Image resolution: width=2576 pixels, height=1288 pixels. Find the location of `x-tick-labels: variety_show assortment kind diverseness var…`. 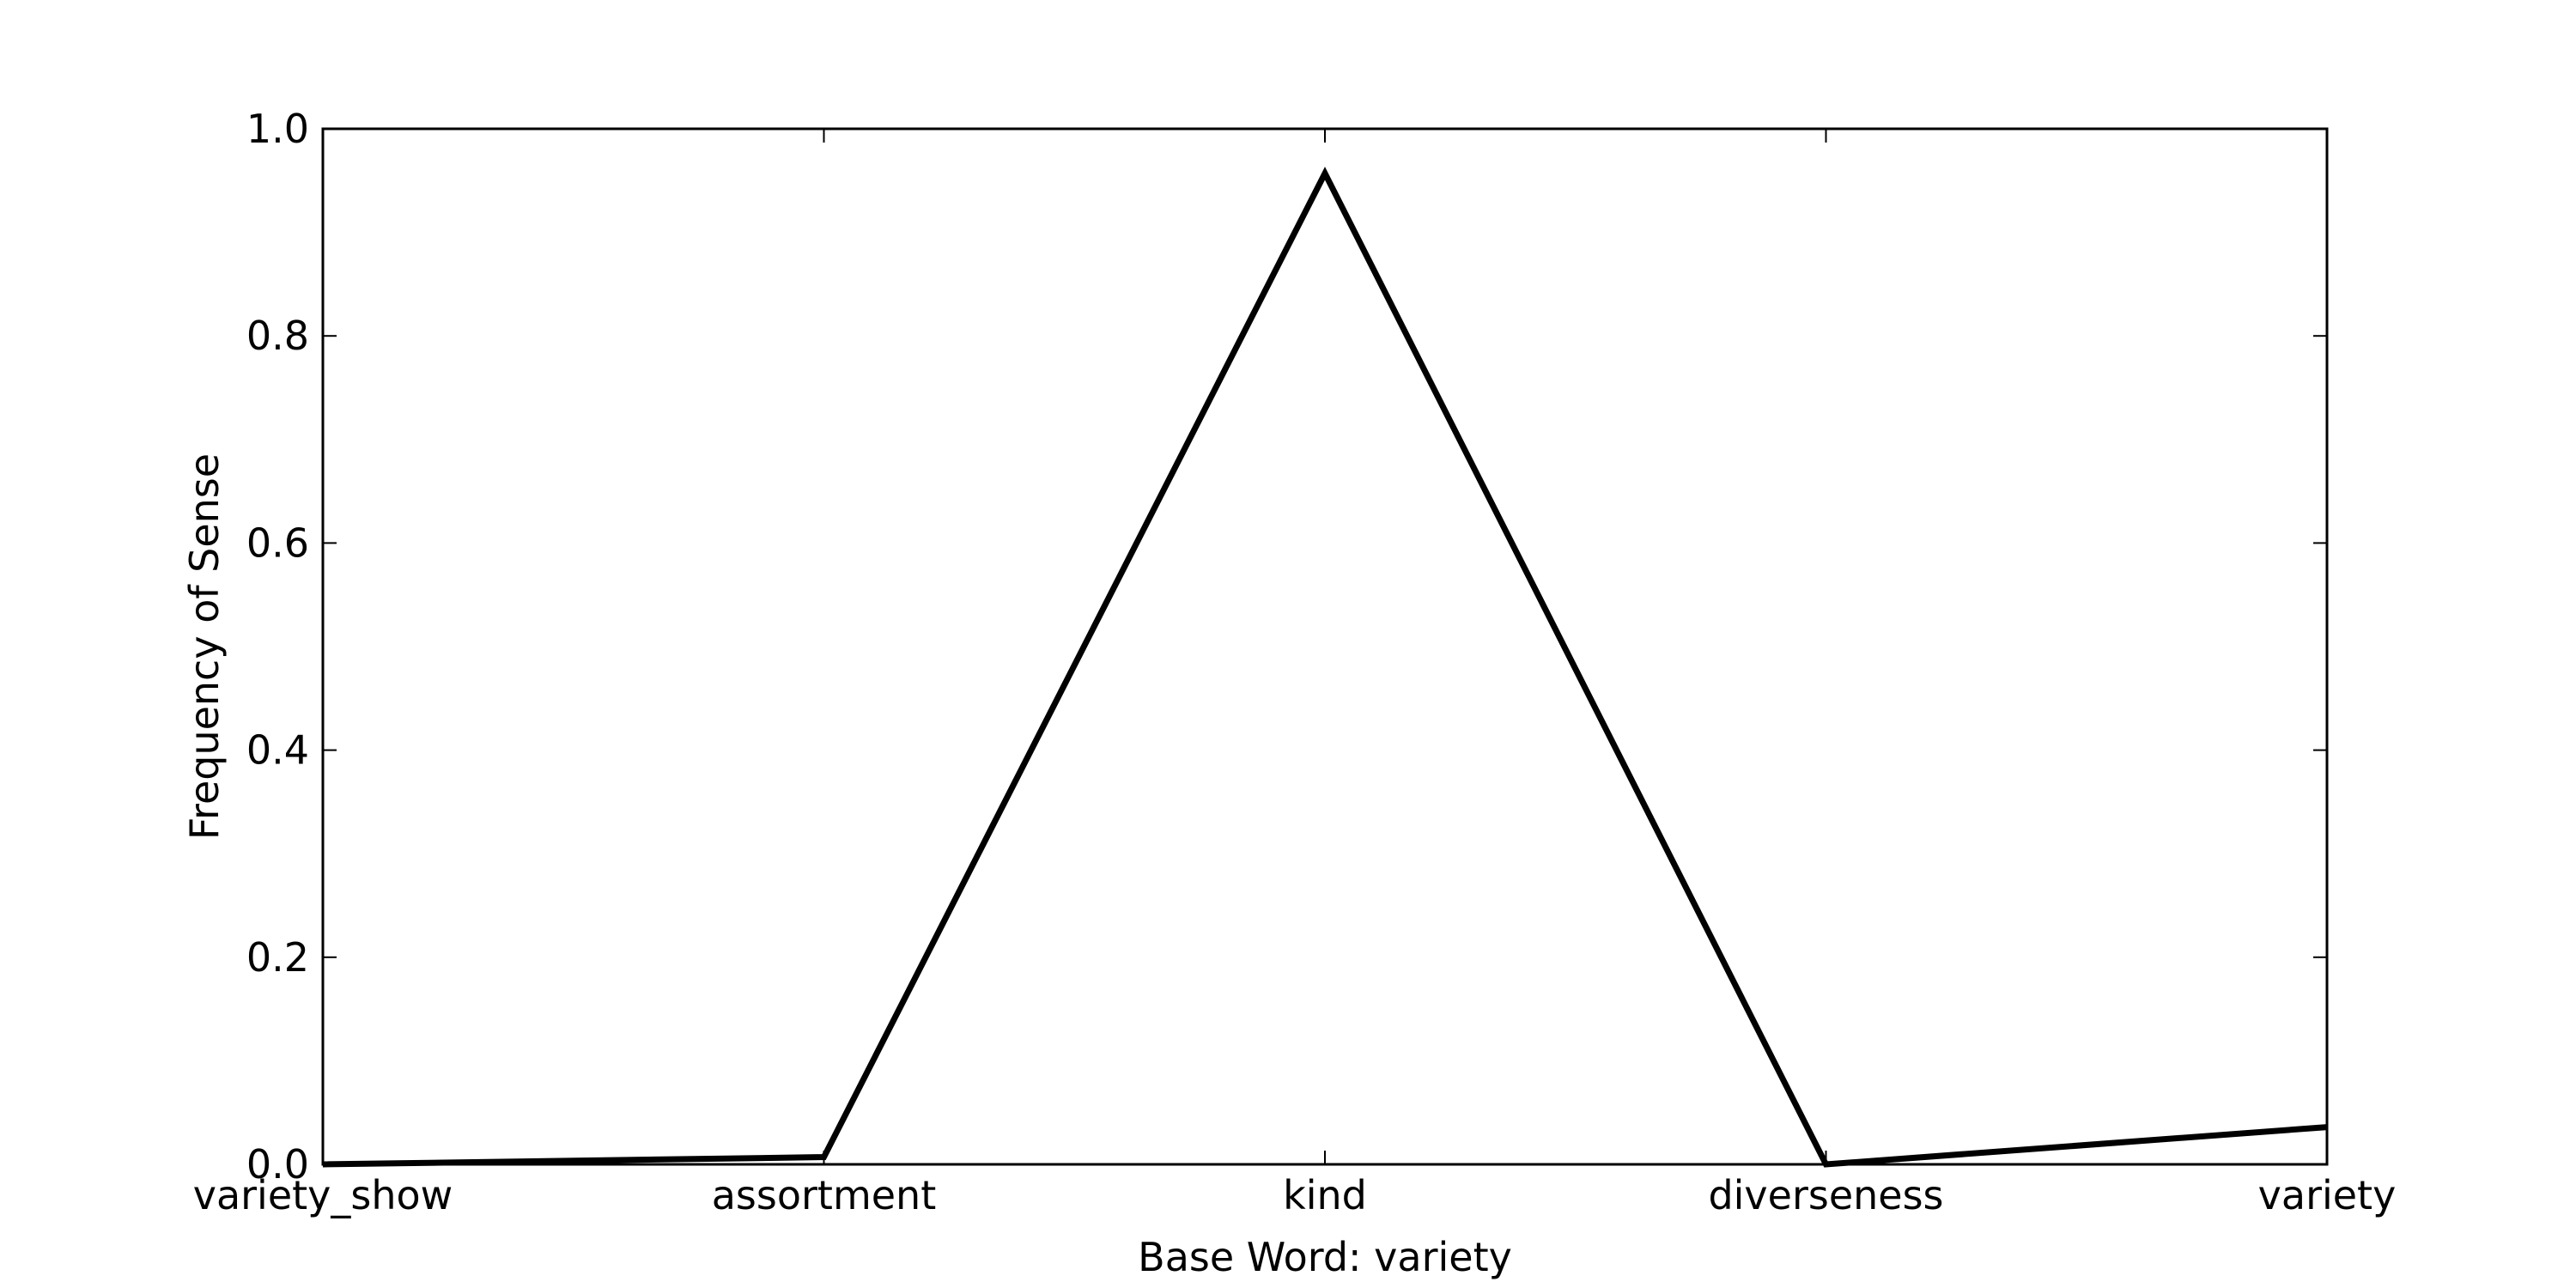

x-tick-labels: variety_show assortment kind diverseness var… is located at coordinates (1295, 1195).